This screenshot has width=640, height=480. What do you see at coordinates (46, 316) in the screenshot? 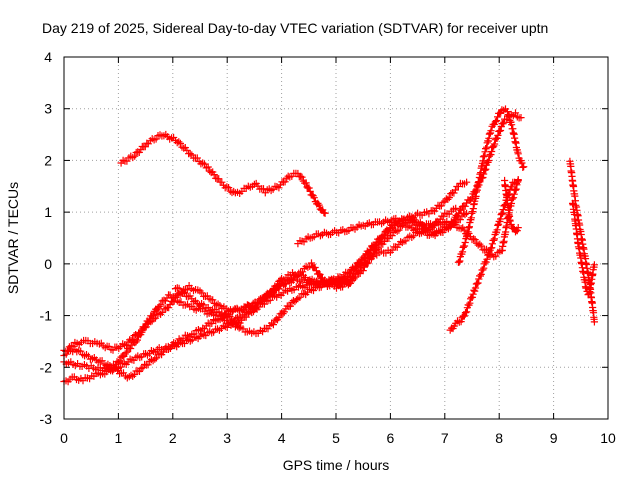
I see `y-tick-label: -1` at bounding box center [46, 316].